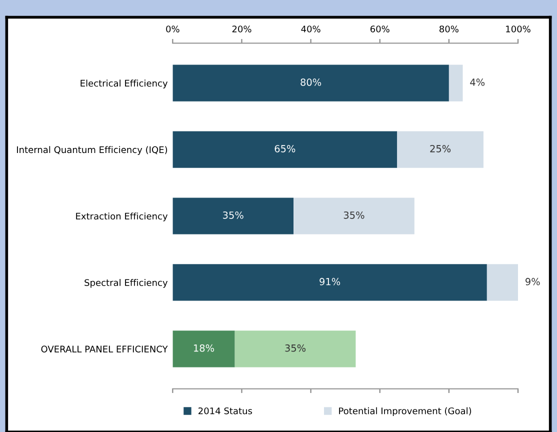  I want to click on data-label: 9%, so click(533, 282).